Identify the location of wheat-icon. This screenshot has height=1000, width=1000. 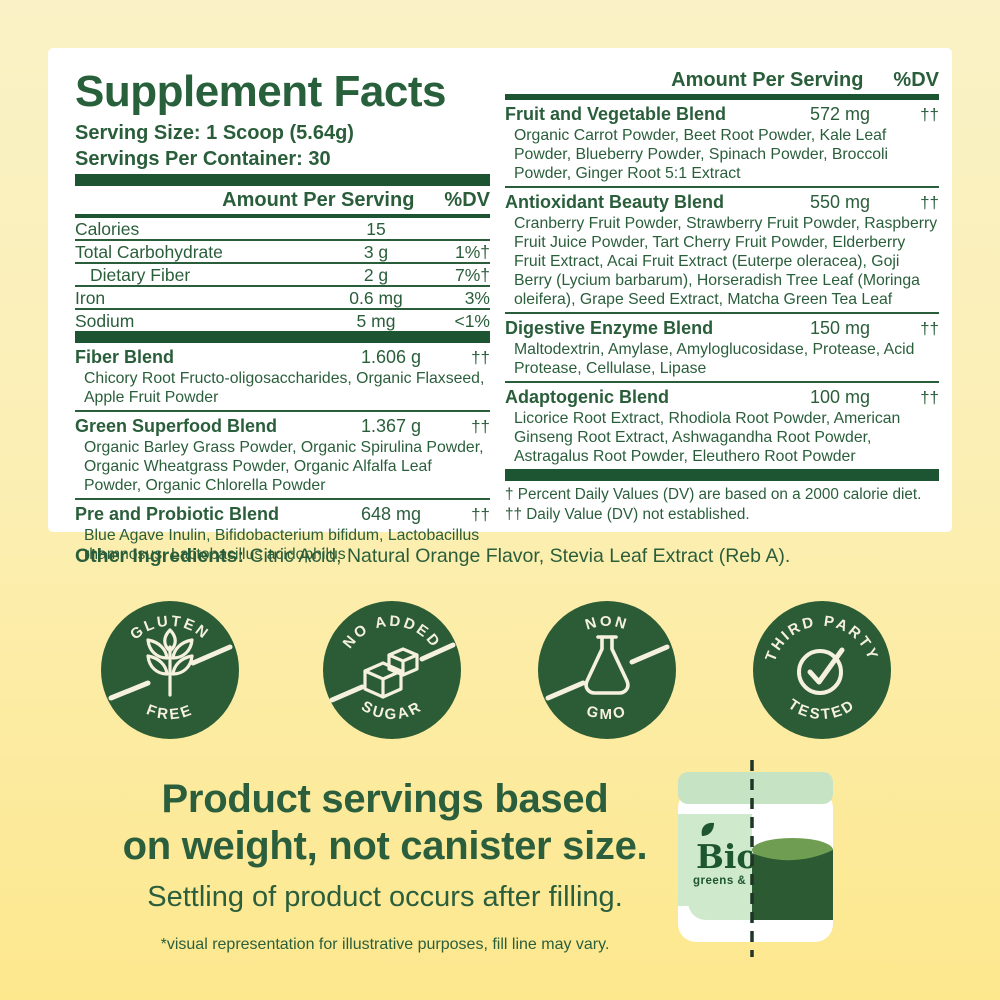
(170, 662).